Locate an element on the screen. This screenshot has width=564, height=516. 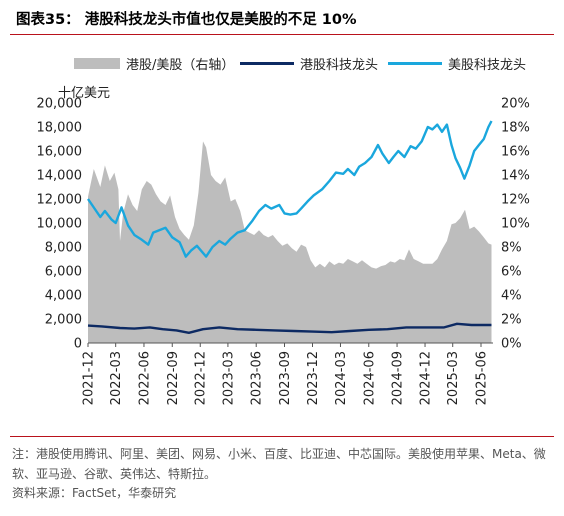
legend-item-area: 港股/美股（右轴） is located at coordinates (154, 63).